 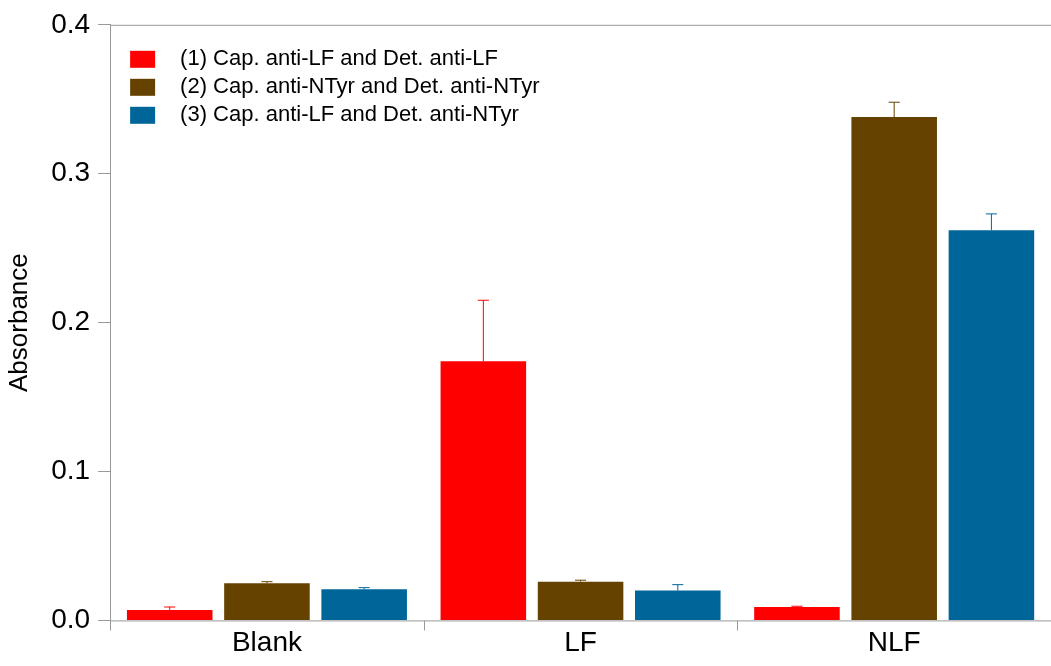 I want to click on y-tick-label: 0.2, so click(x=71, y=321).